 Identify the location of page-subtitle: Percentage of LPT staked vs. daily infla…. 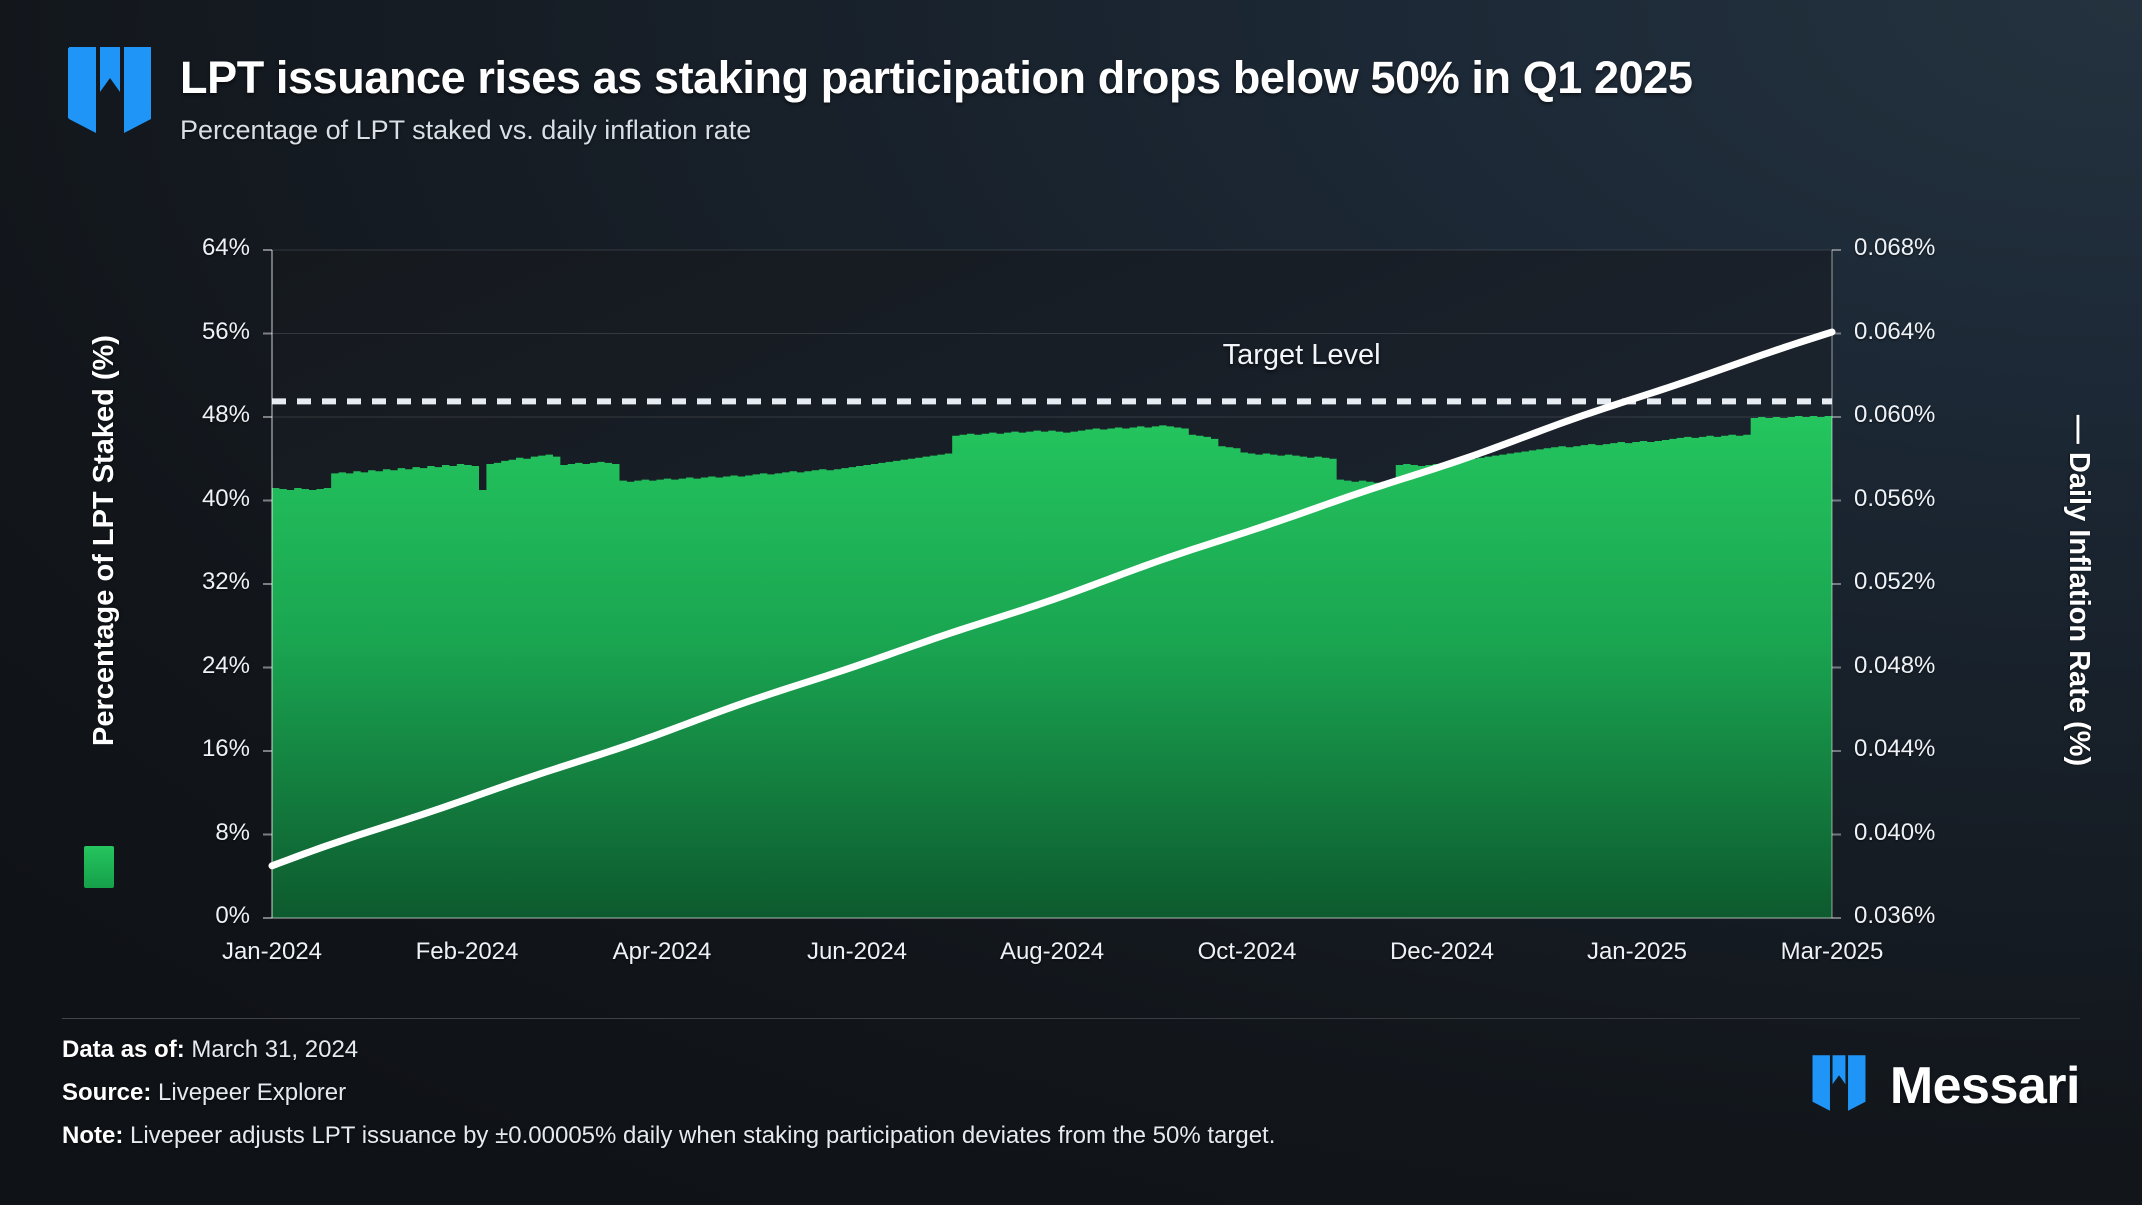
(466, 130).